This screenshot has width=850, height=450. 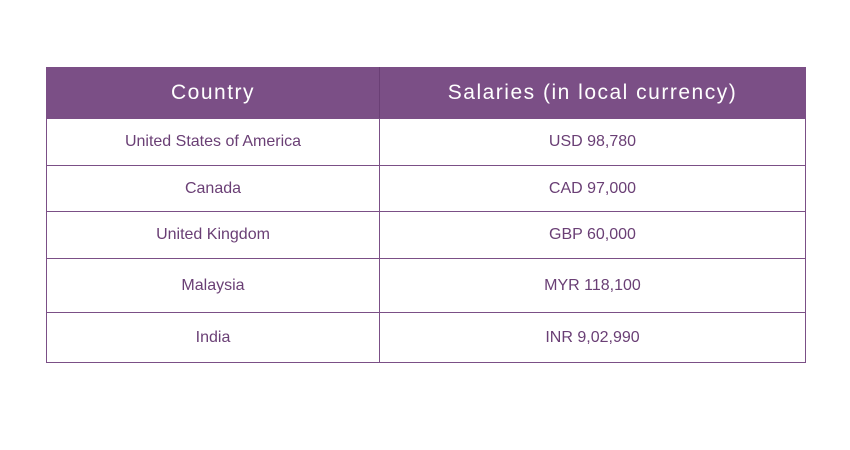 What do you see at coordinates (213, 337) in the screenshot?
I see `country-cell: India` at bounding box center [213, 337].